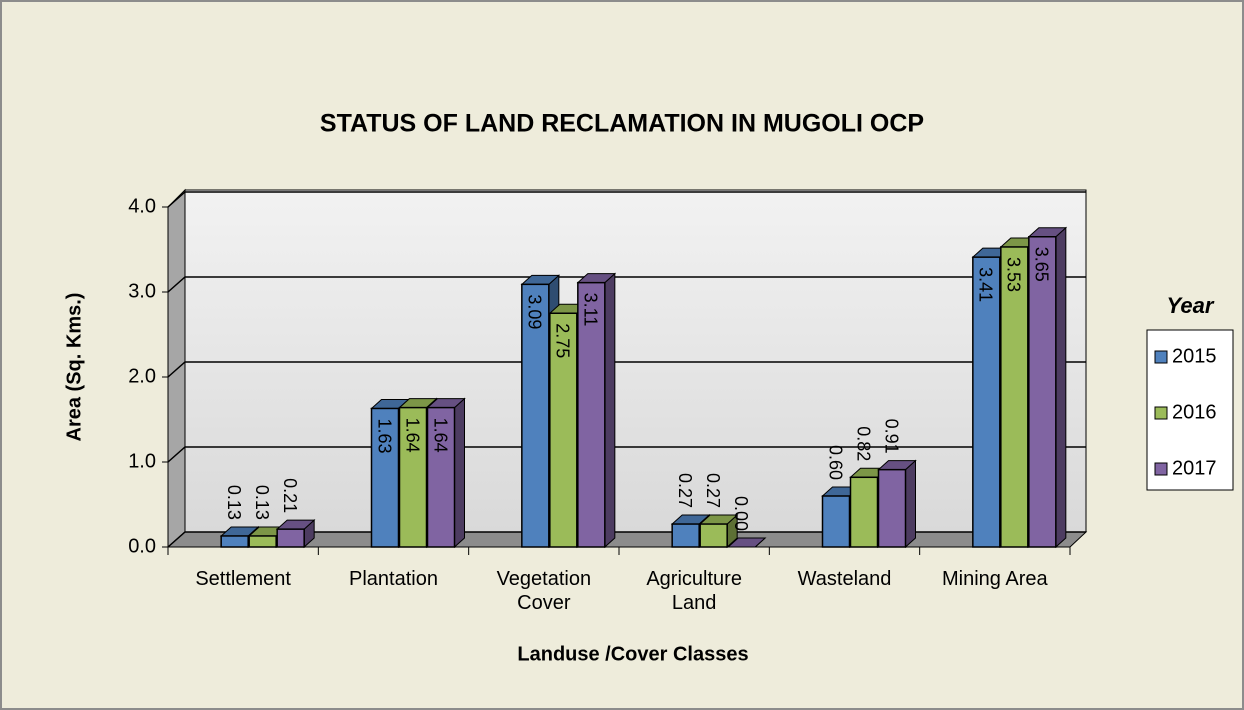  Describe the element at coordinates (142, 206) in the screenshot. I see `y-tick-label: 4.0` at that location.